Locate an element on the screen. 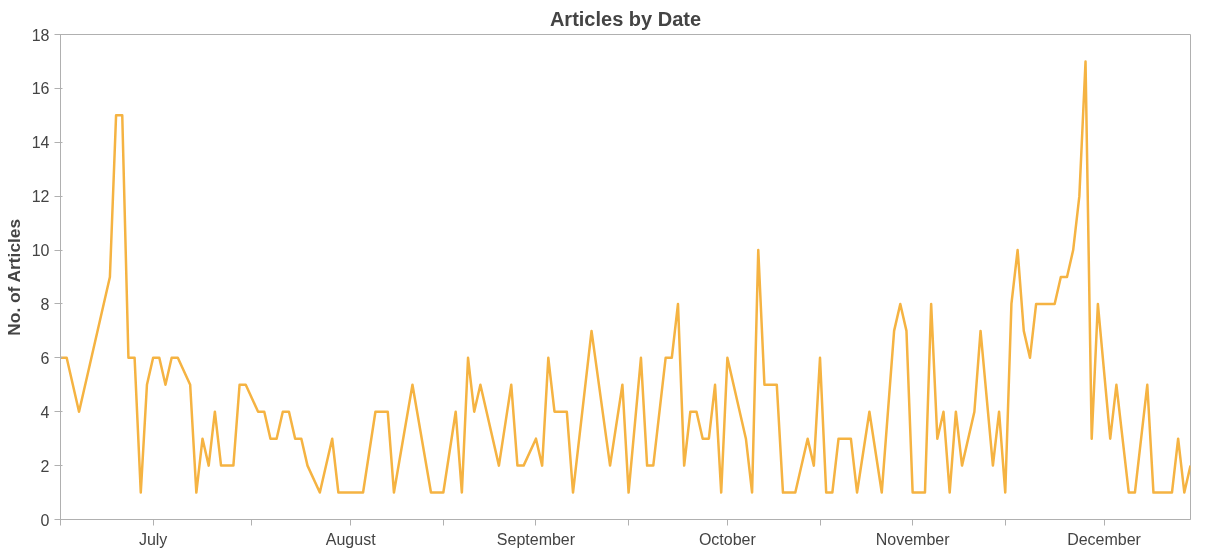  y-tick-label: 2 is located at coordinates (45, 466).